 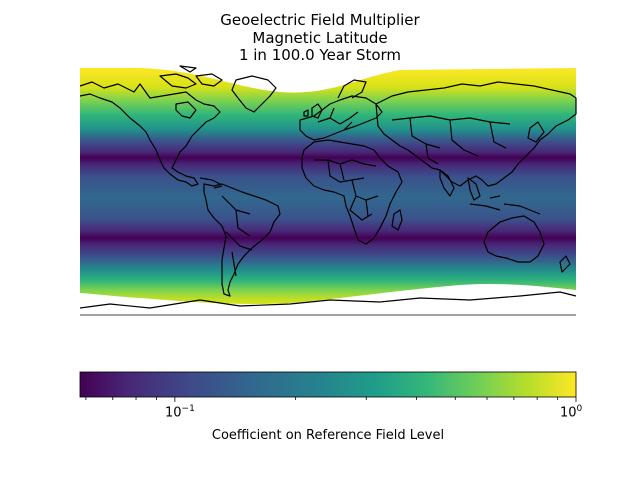 I want to click on north-america-coast, so click(x=150, y=134).